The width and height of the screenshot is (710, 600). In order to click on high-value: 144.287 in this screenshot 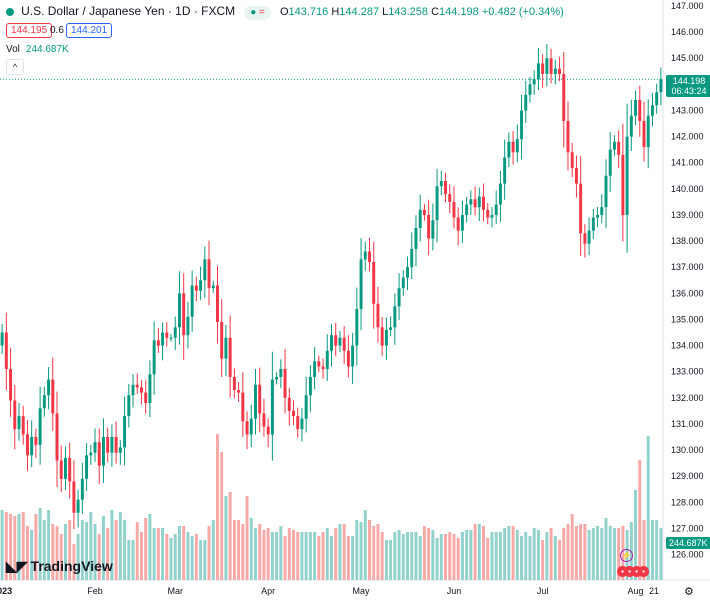, I will do `click(359, 12)`.